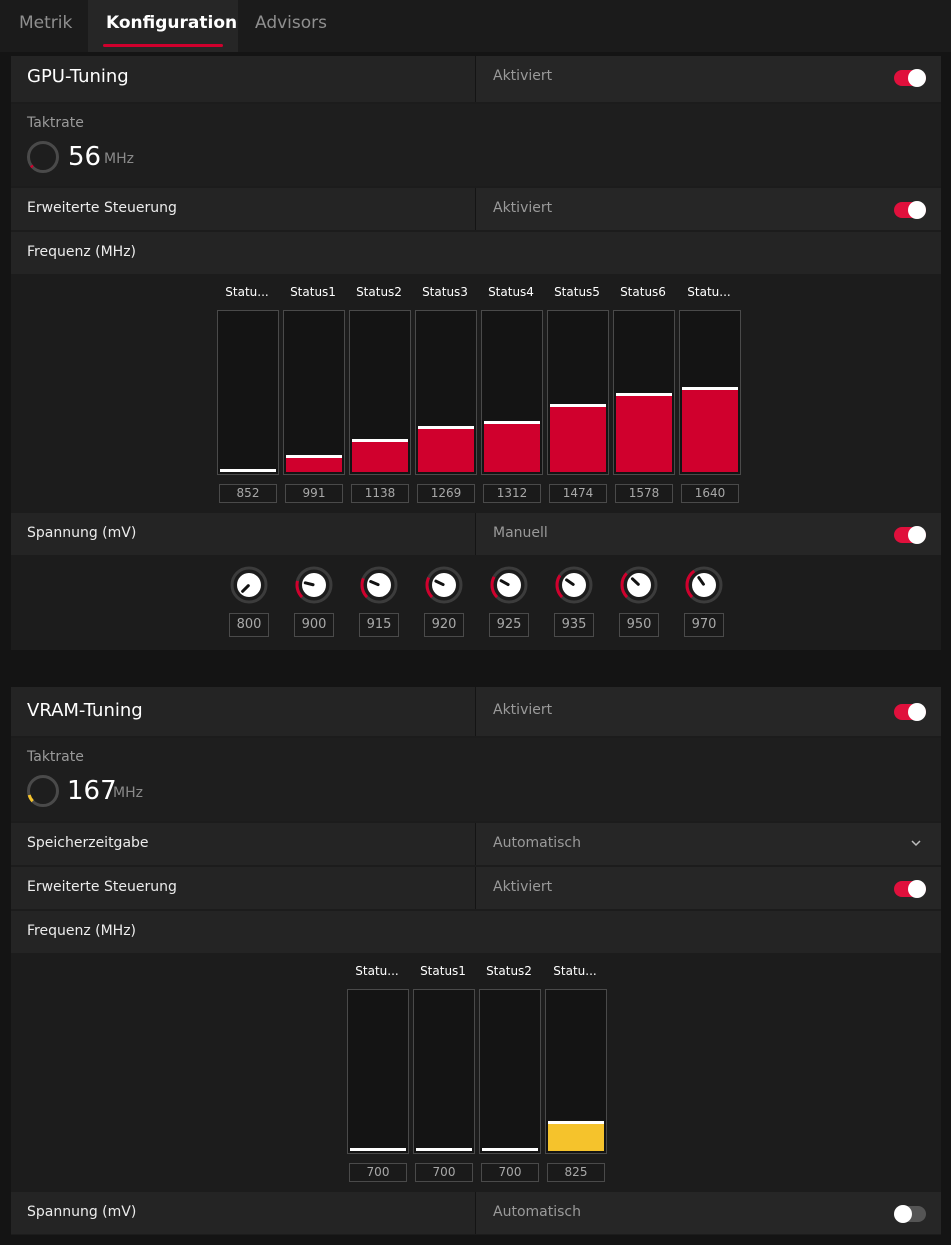  Describe the element at coordinates (443, 971) in the screenshot. I see `vram-state-label: Status1` at that location.